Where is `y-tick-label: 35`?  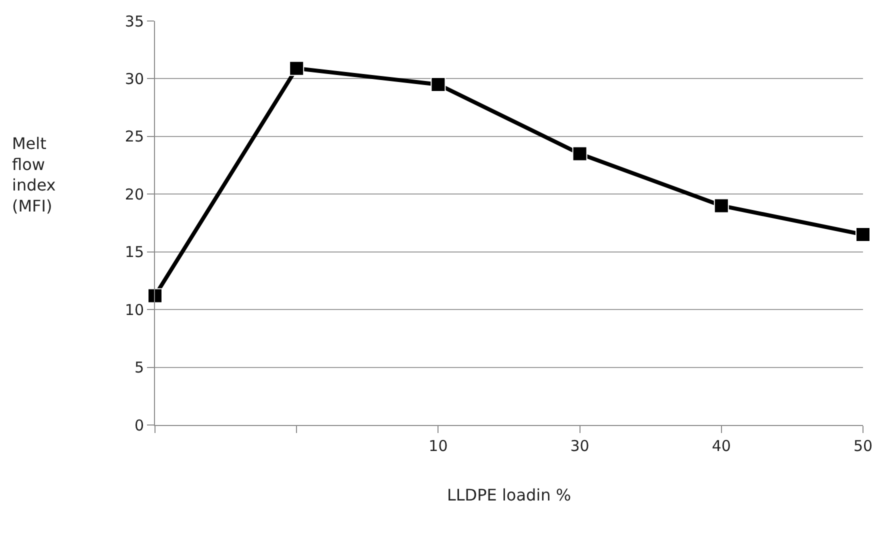
y-tick-label: 35 is located at coordinates (134, 21).